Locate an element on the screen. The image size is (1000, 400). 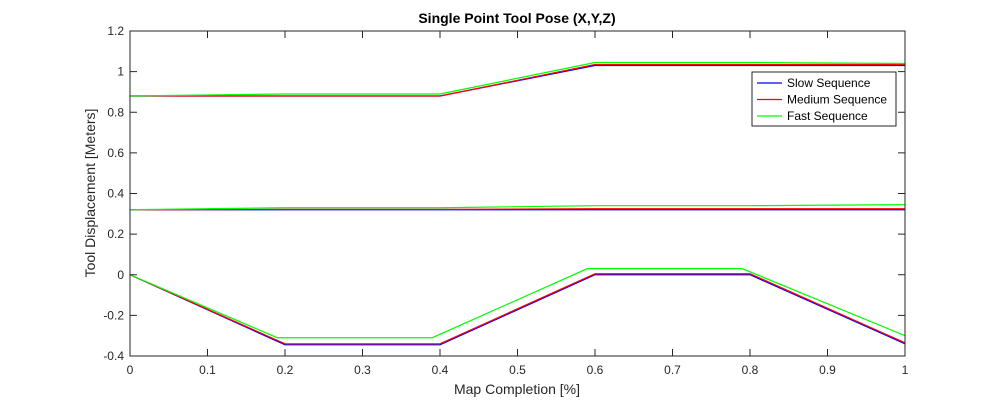
x-tick-label: 0.2 is located at coordinates (285, 370).